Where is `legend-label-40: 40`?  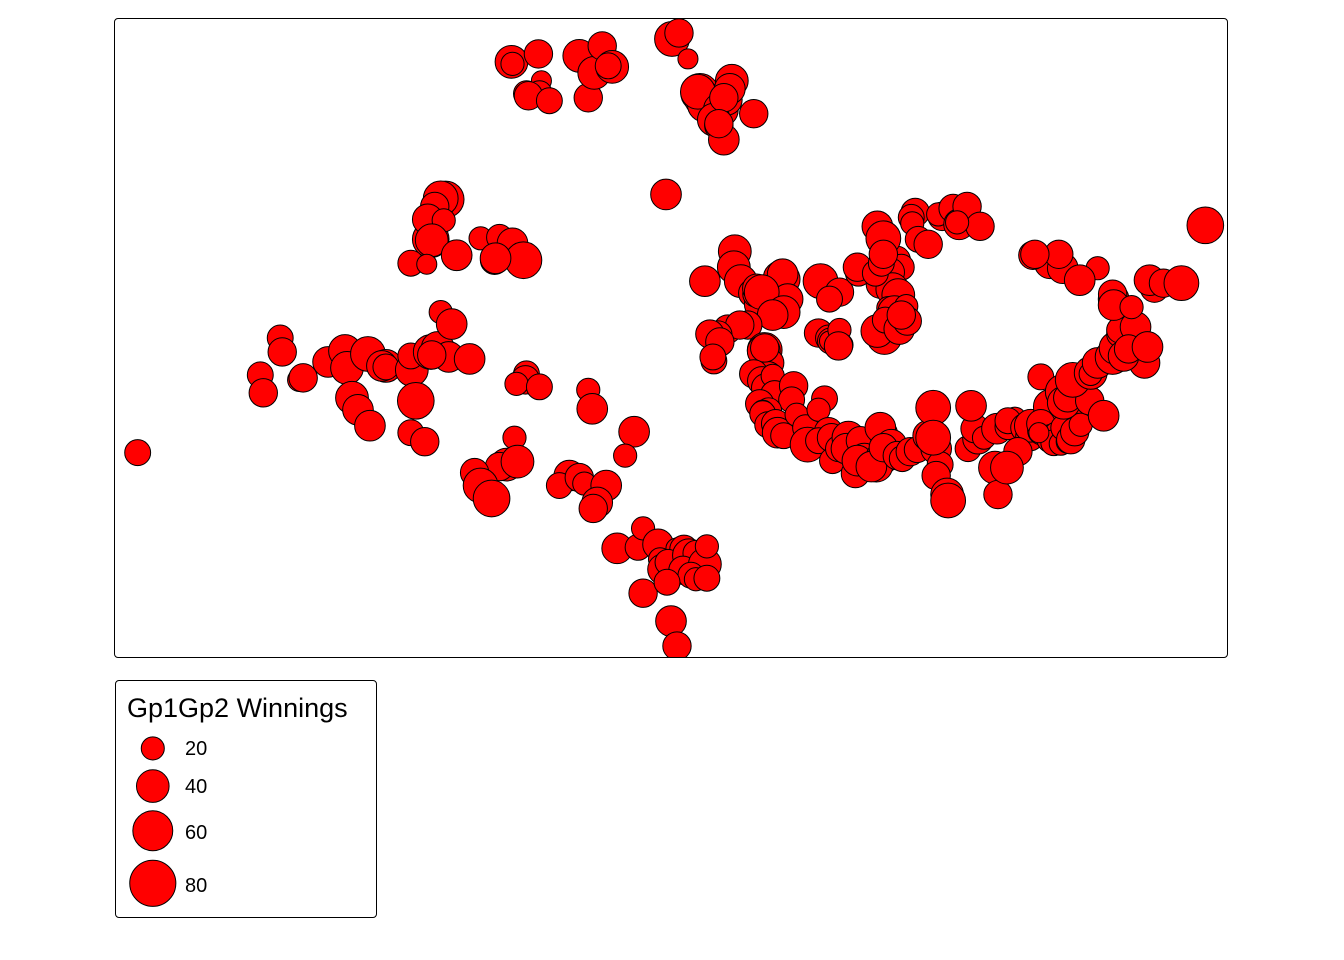
legend-label-40: 40 is located at coordinates (196, 787).